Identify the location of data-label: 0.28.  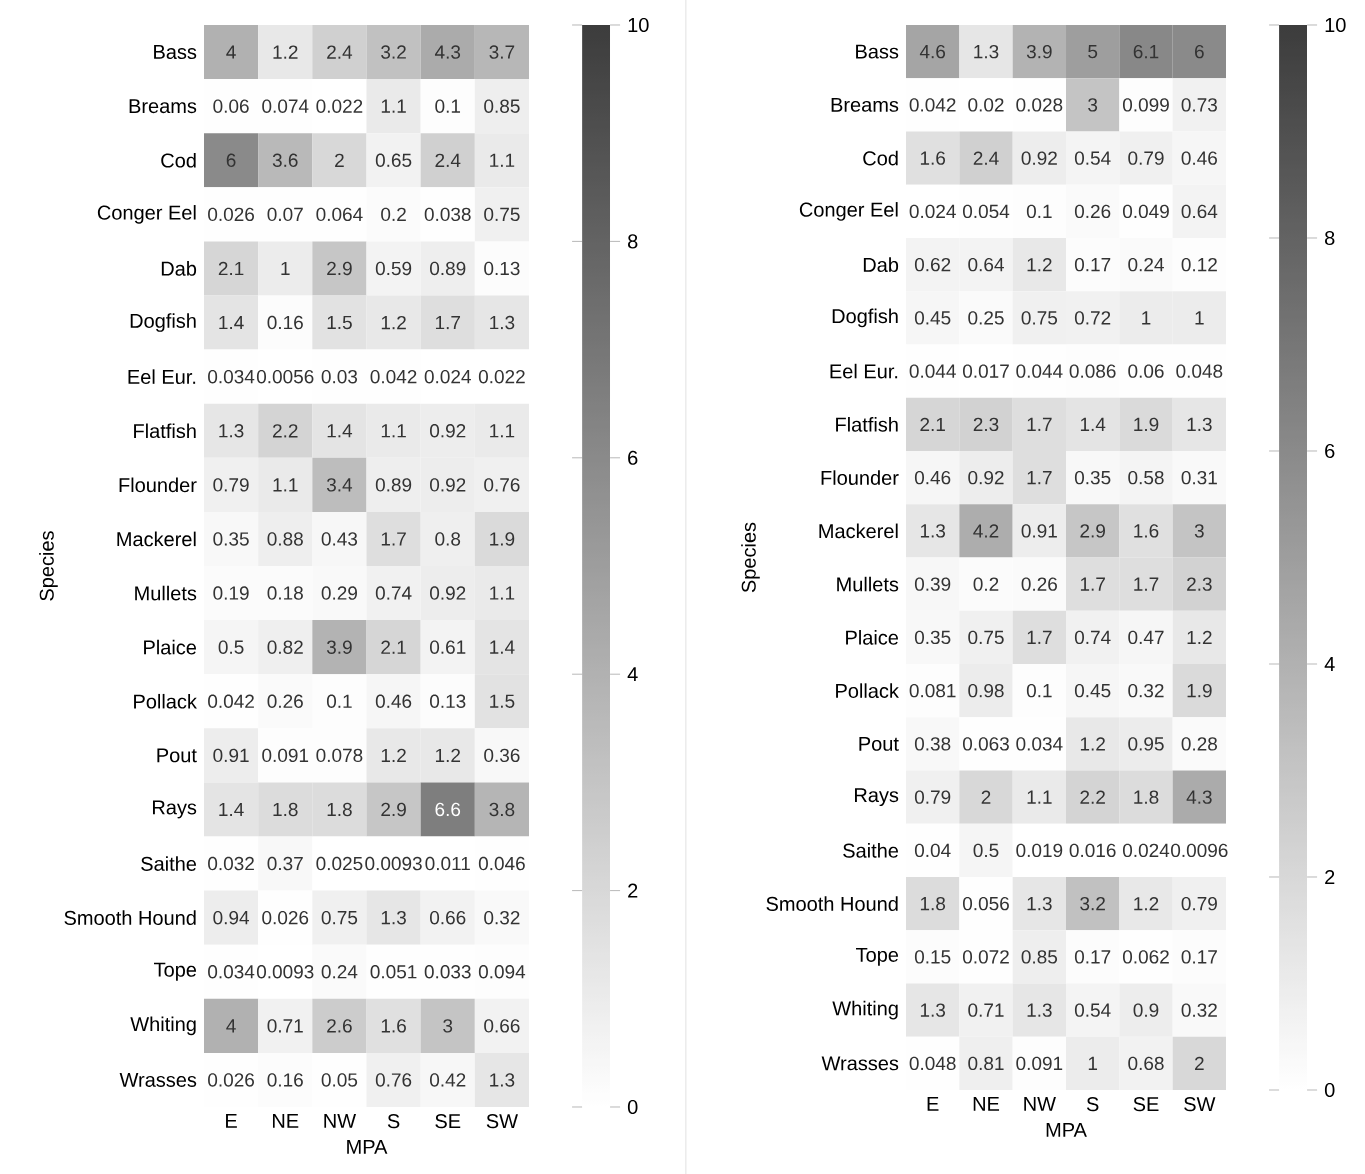
(1199, 744).